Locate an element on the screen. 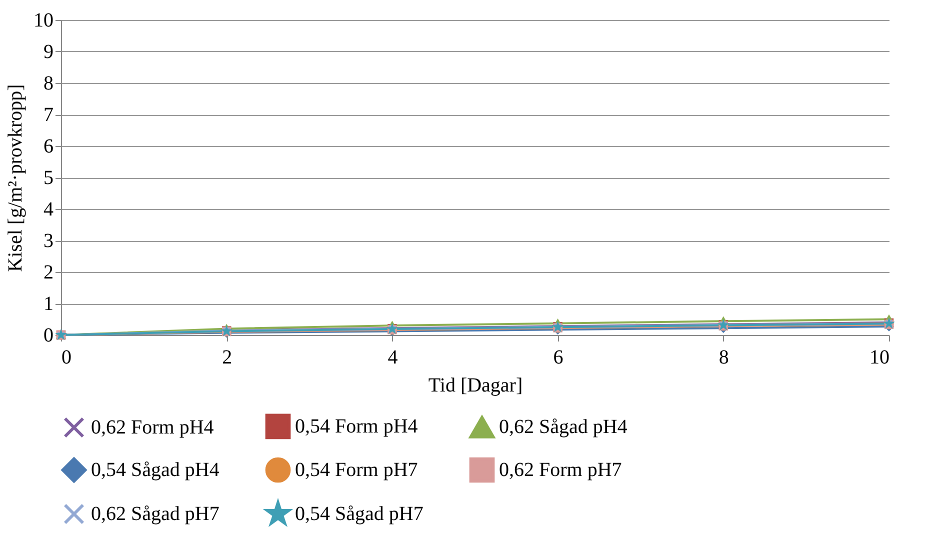 This screenshot has height=557, width=942. y-tick-label: 7 is located at coordinates (49, 115).